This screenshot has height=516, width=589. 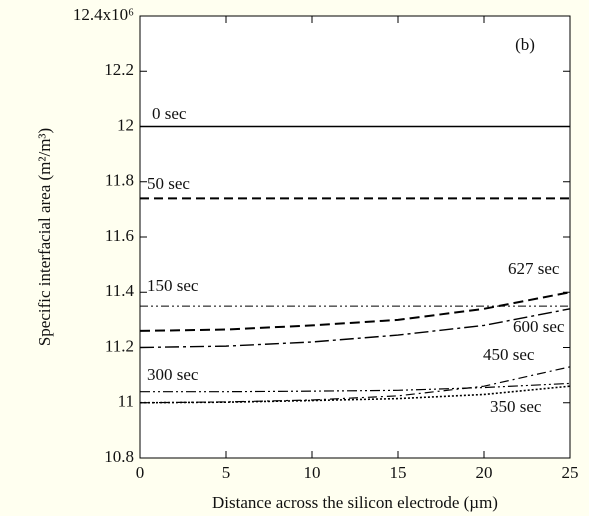 I want to click on x-tick-label: 5, so click(x=226, y=472).